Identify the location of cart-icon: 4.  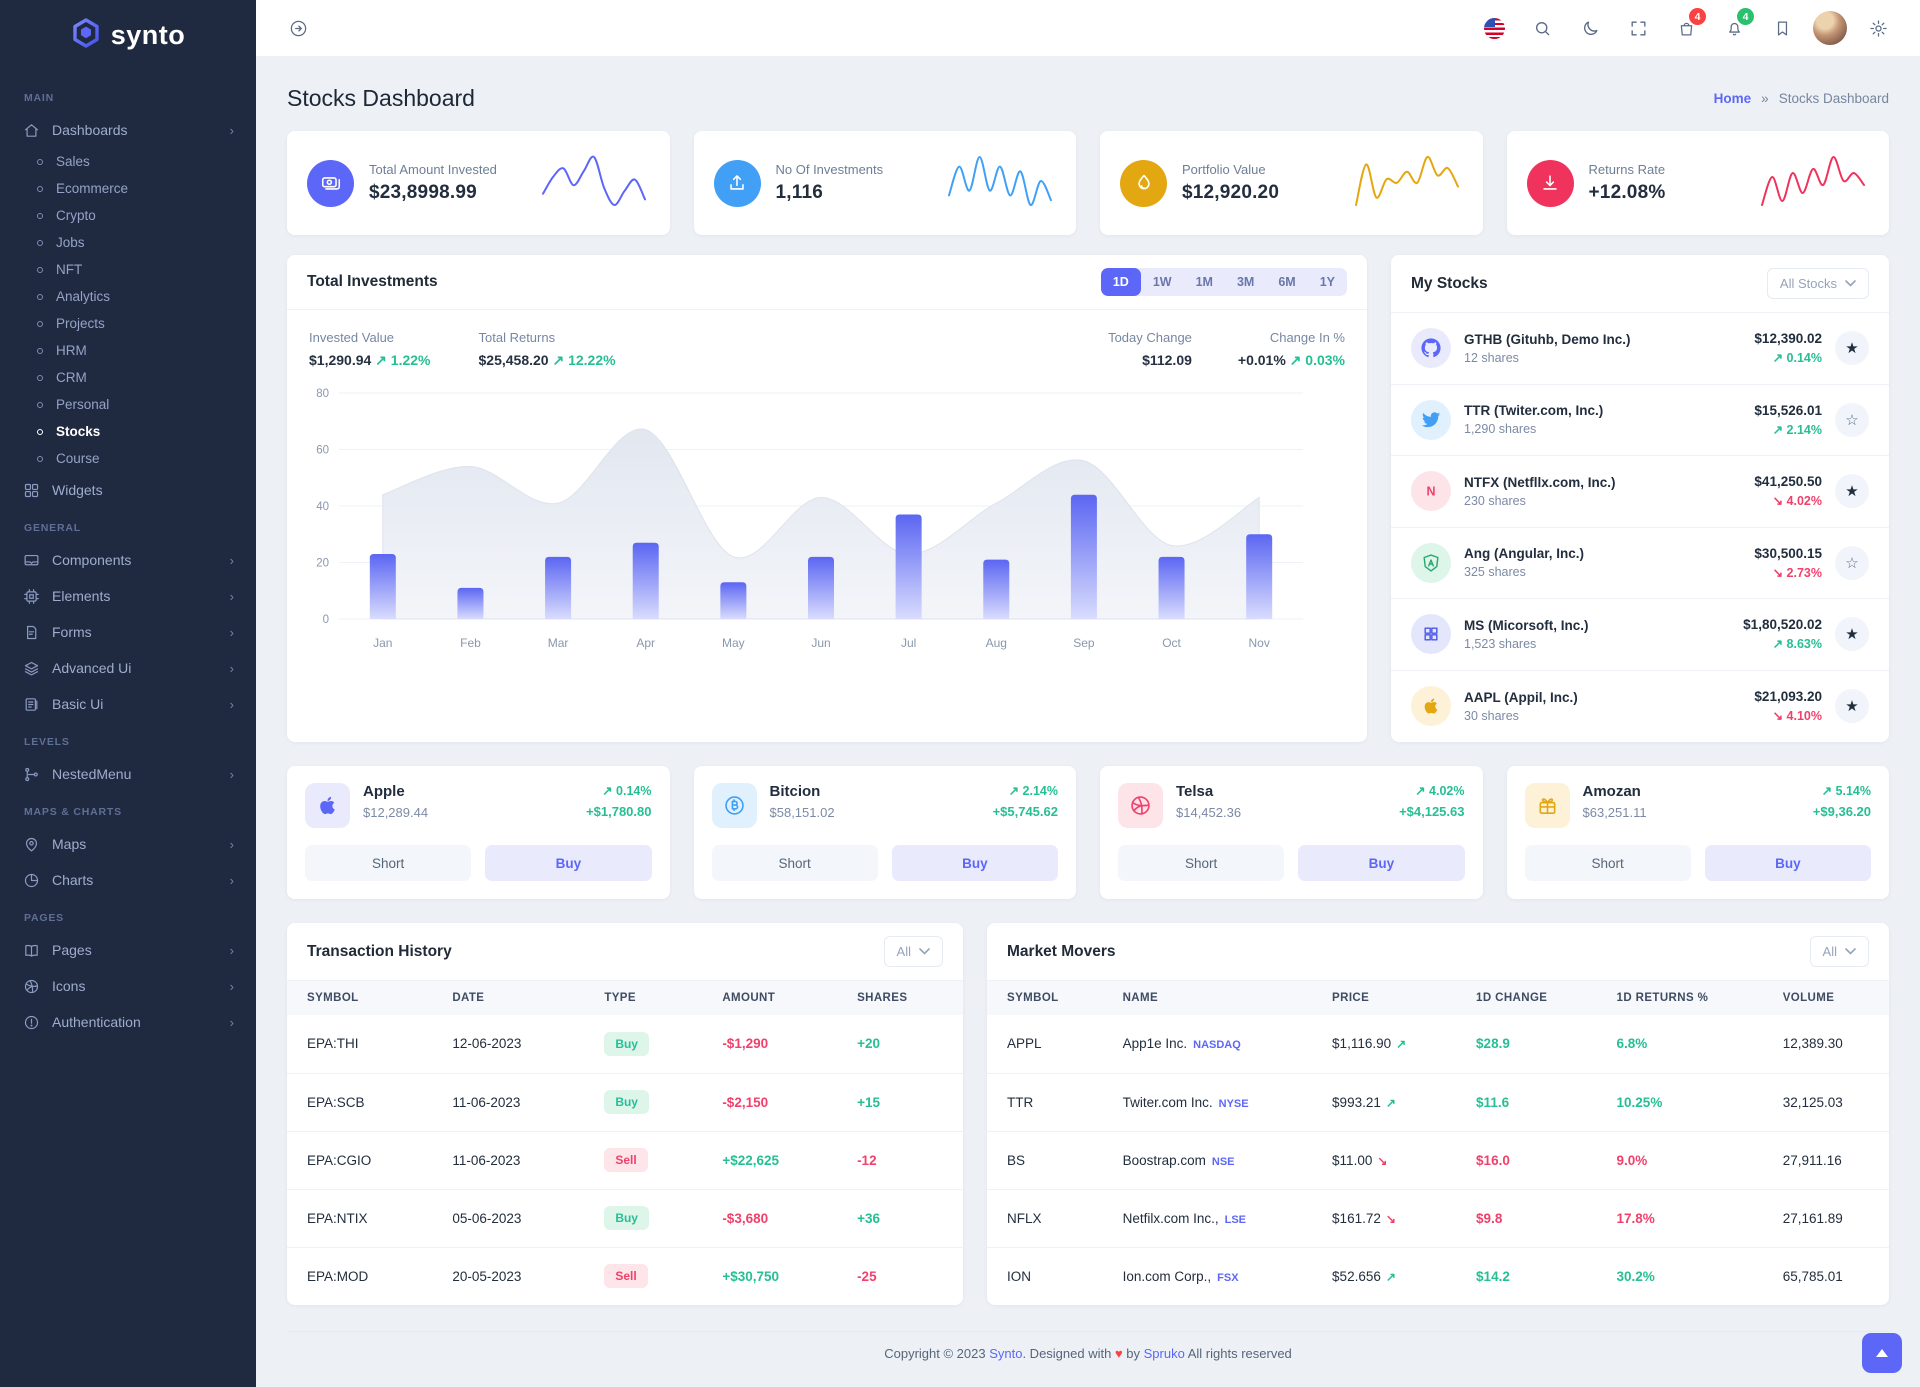
(1686, 28).